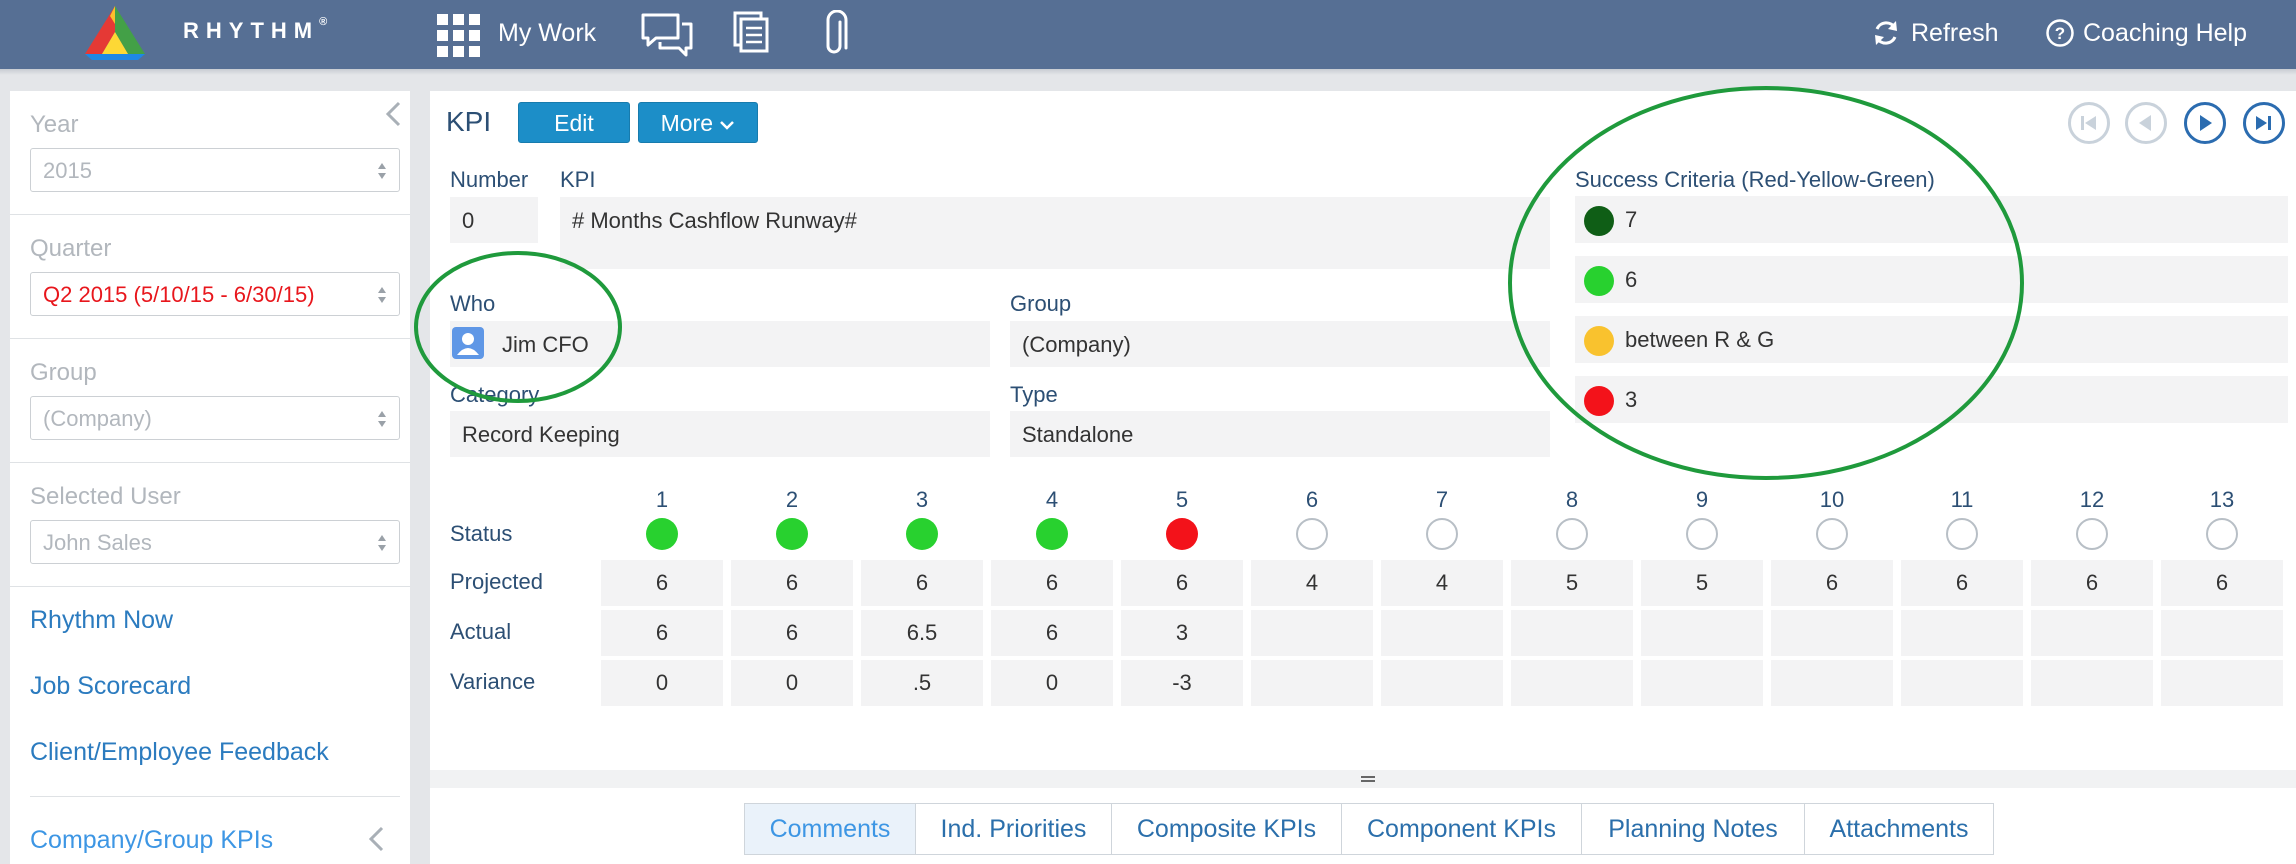  I want to click on year-select: 2015, so click(215, 170).